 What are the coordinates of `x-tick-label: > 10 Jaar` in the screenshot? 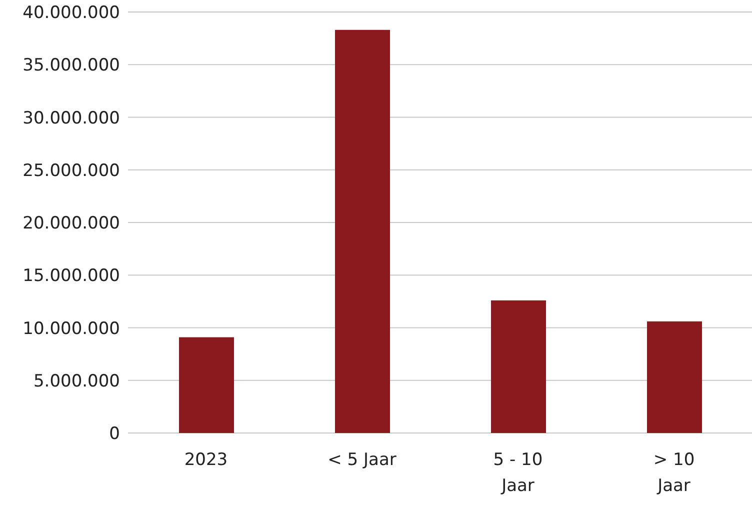 It's located at (674, 473).